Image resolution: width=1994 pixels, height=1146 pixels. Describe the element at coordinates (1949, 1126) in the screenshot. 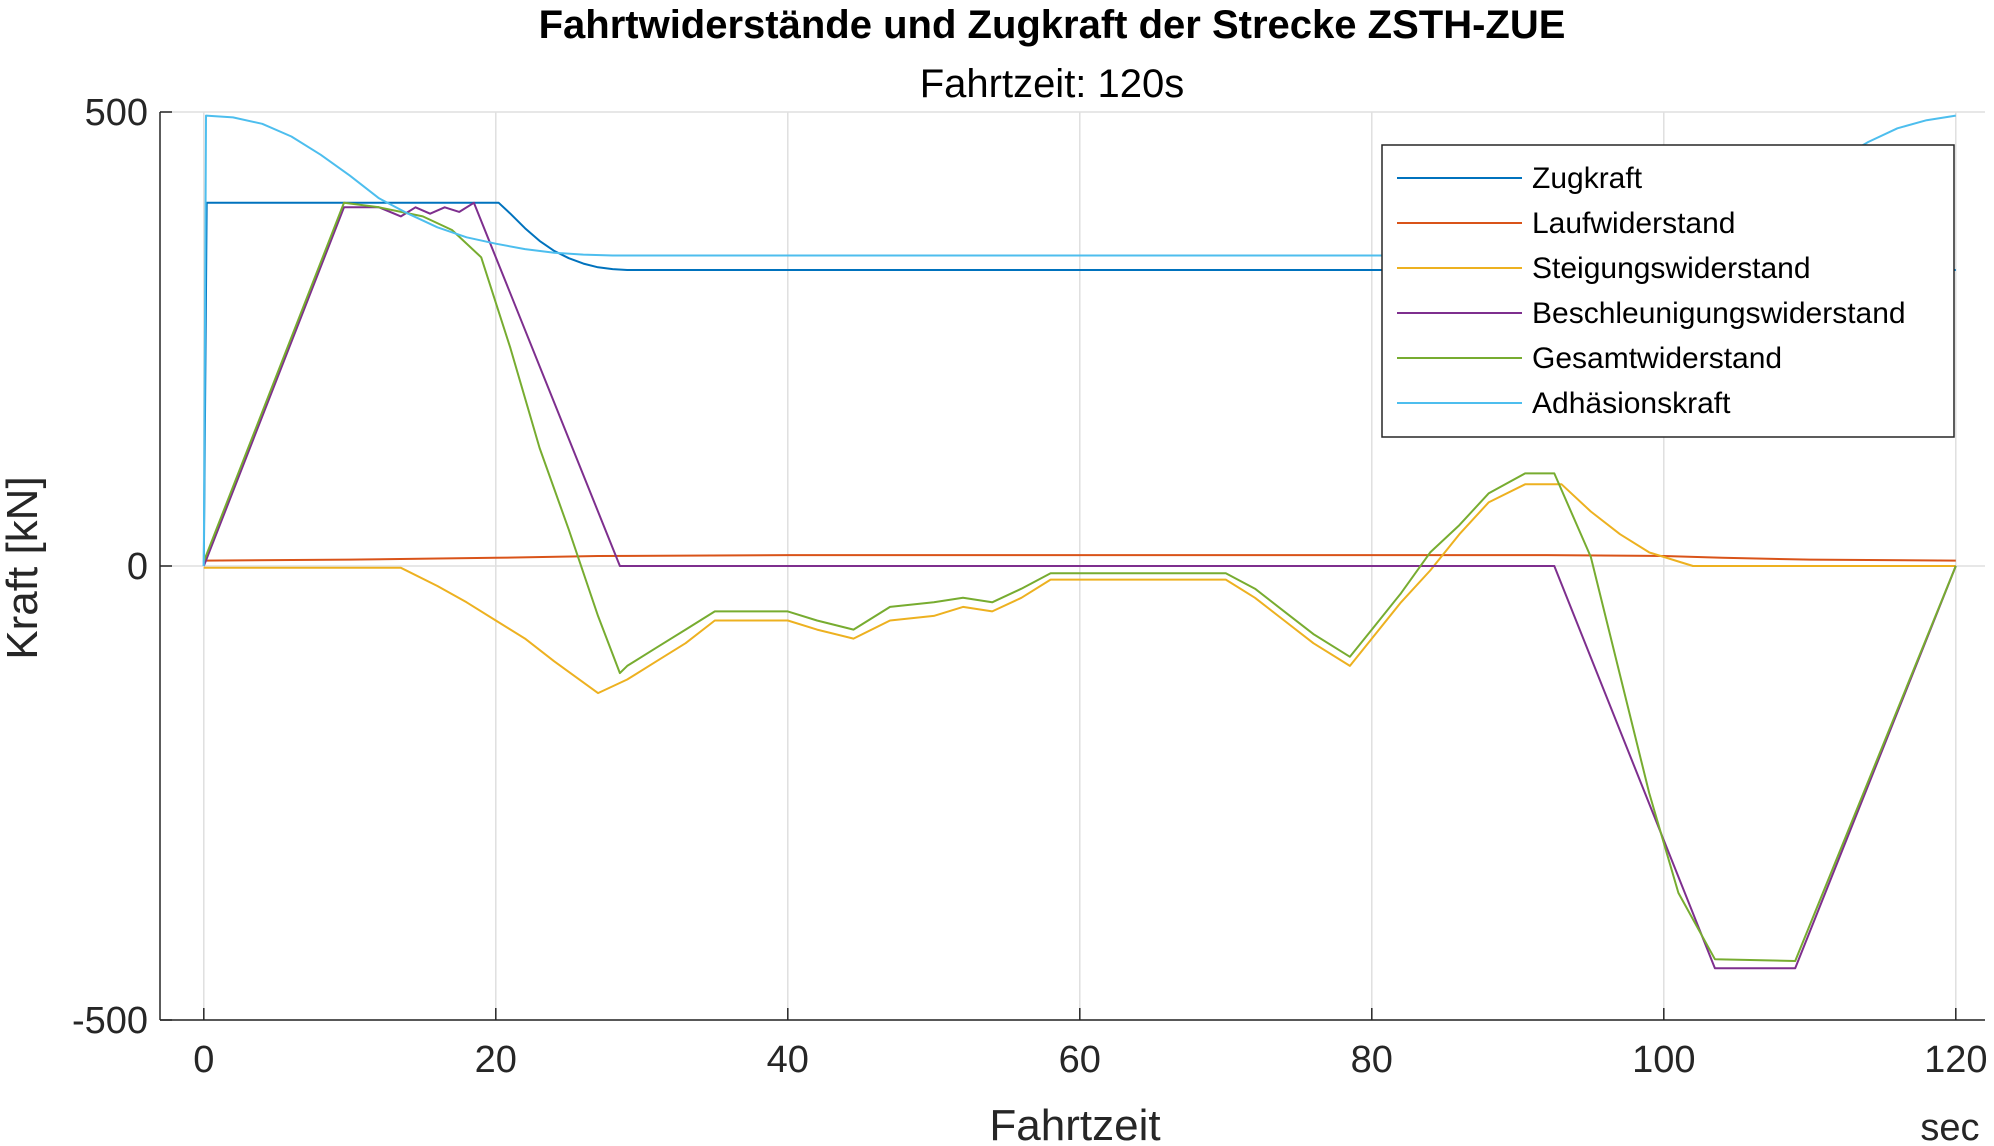

I see `x-axis-unit: sec` at that location.